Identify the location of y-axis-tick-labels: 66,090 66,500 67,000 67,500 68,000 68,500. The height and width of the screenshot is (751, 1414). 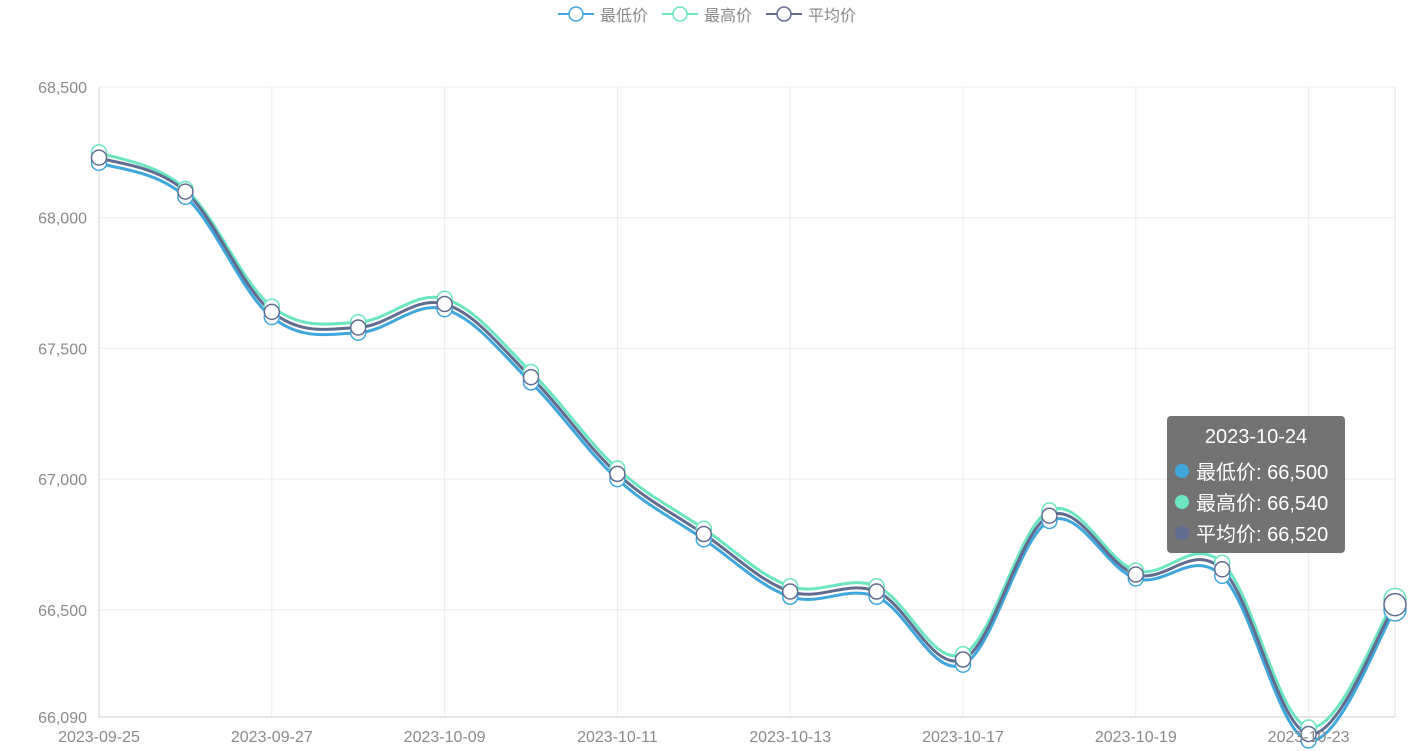
(62, 403).